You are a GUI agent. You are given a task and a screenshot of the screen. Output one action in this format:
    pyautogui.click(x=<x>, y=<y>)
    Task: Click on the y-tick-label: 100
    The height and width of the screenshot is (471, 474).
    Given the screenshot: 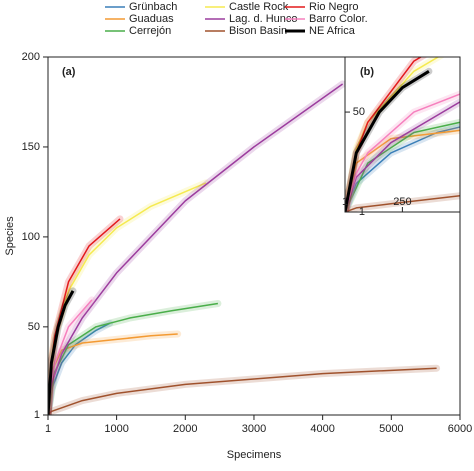 What is the action you would take?
    pyautogui.click(x=31, y=237)
    